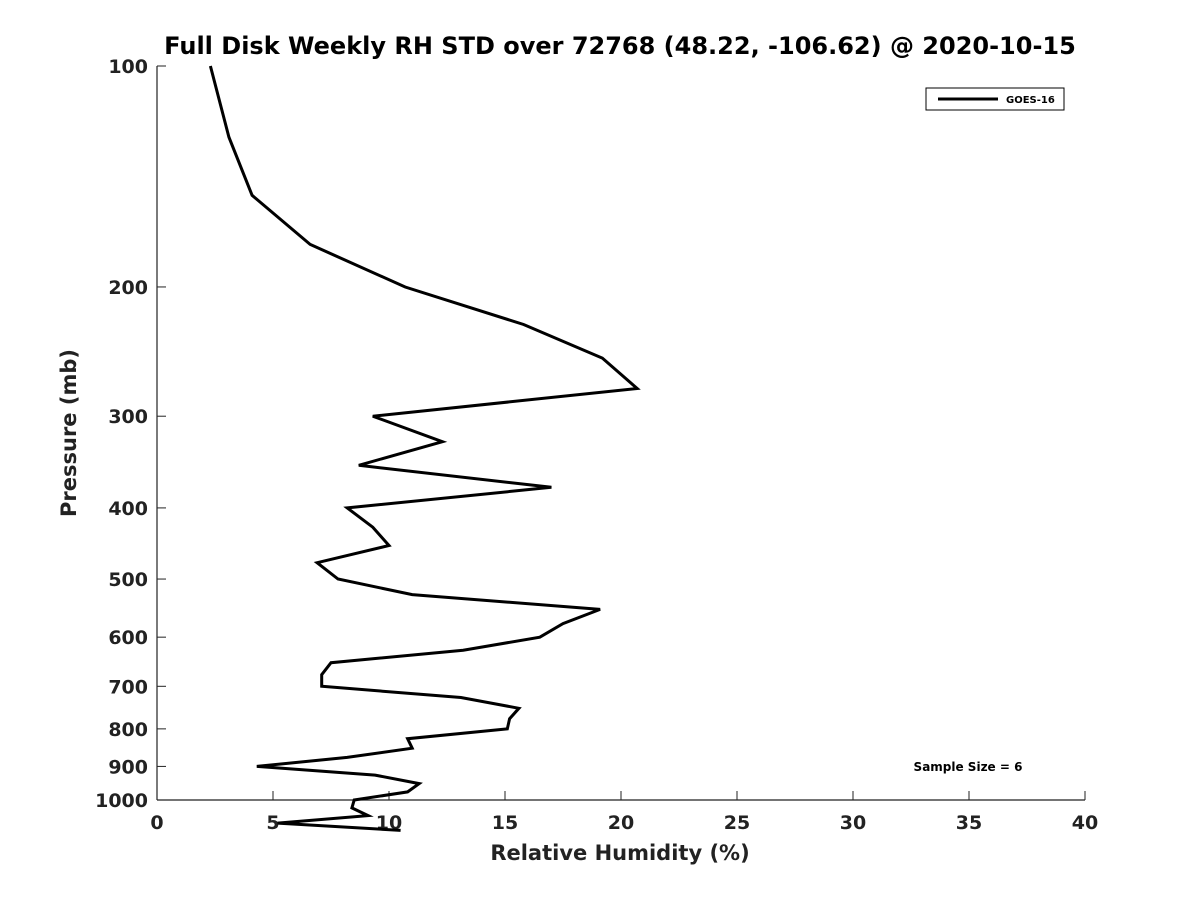 The width and height of the screenshot is (1200, 904). Describe the element at coordinates (505, 823) in the screenshot. I see `x-tick-label: 15` at that location.